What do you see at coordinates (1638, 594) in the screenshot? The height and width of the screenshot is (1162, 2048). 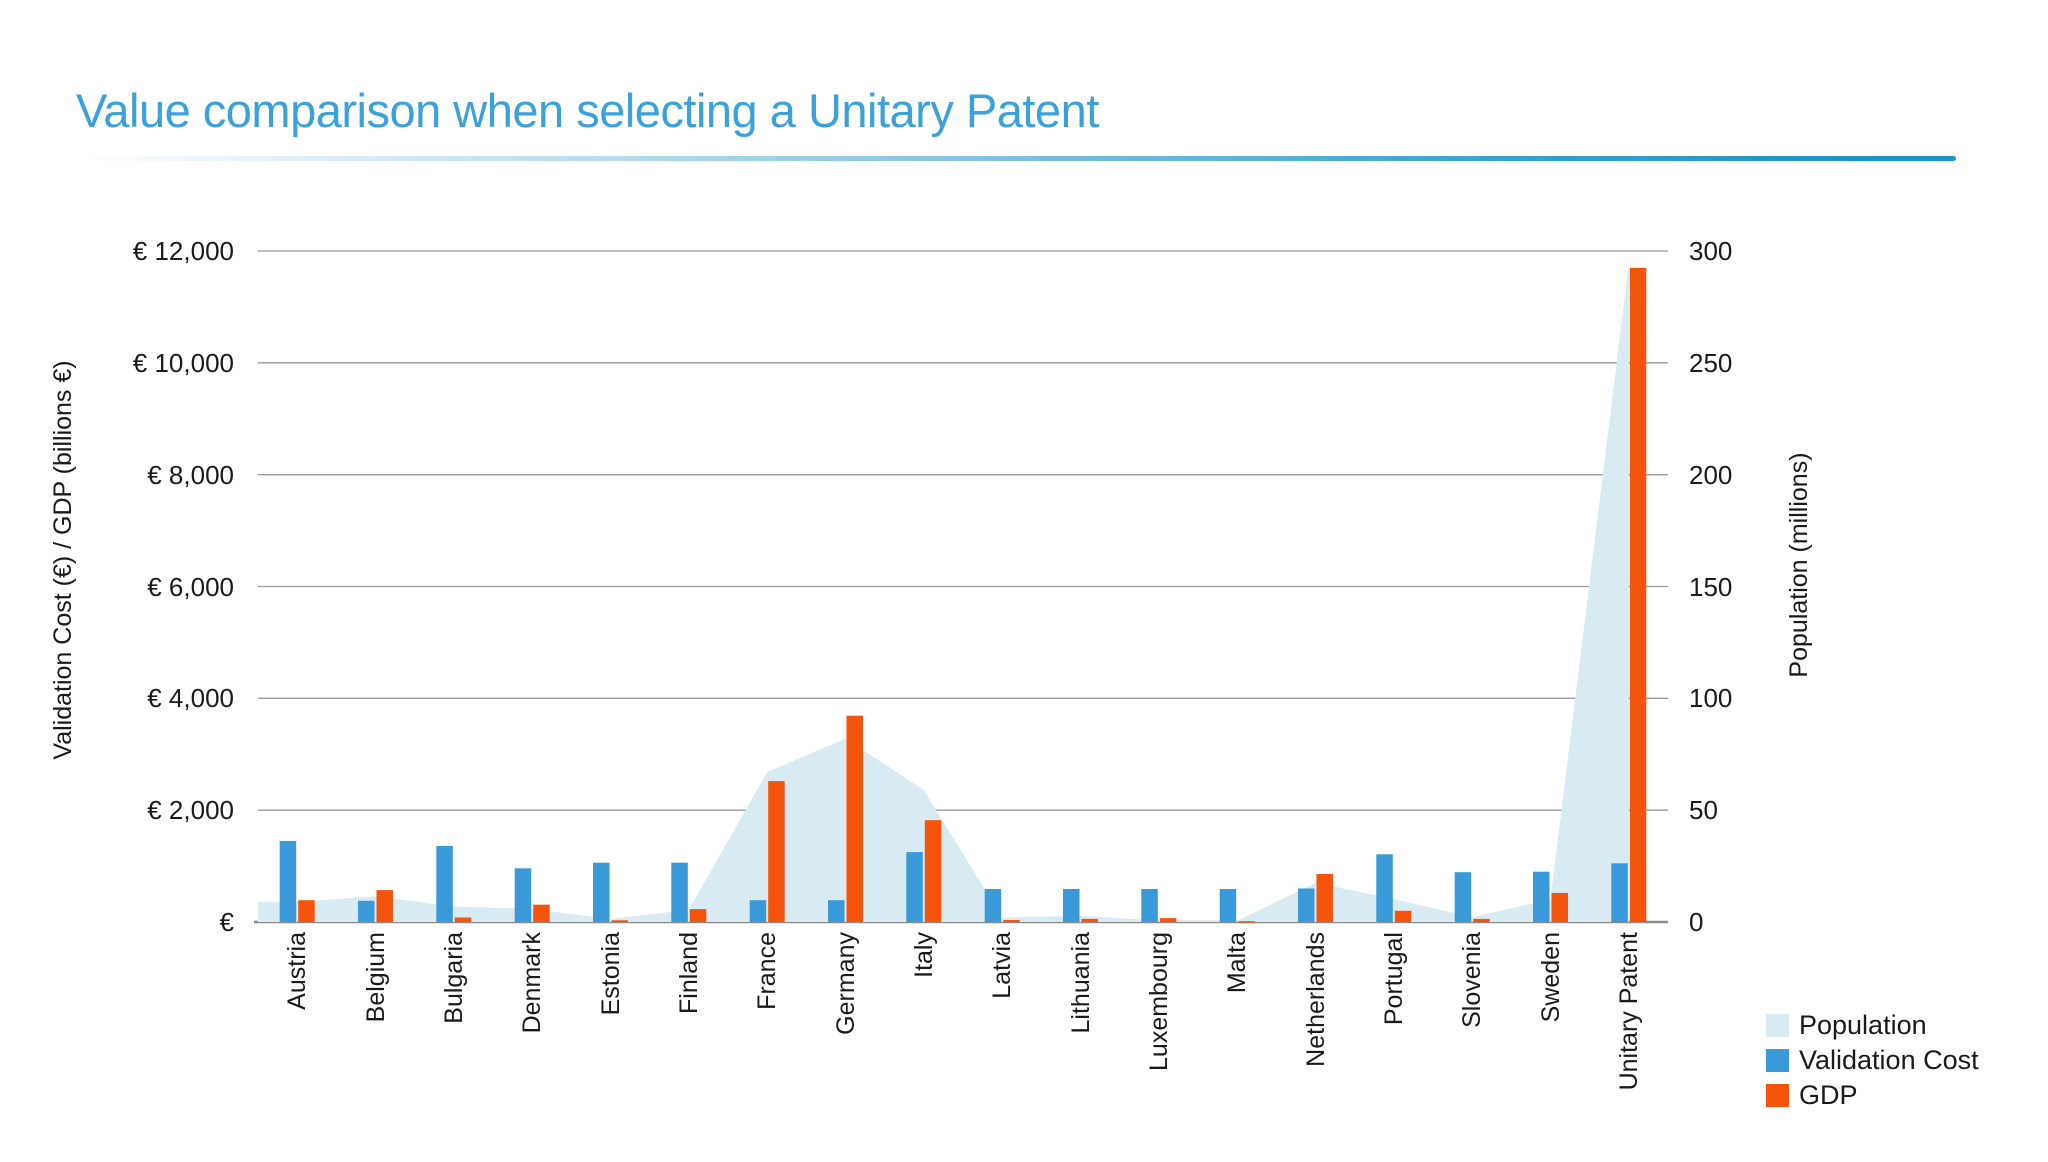 I see `bar-gdp-unitary-patent` at bounding box center [1638, 594].